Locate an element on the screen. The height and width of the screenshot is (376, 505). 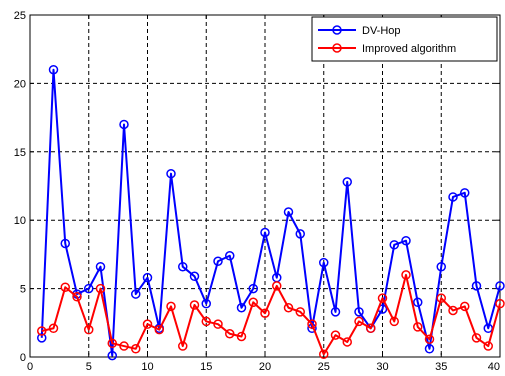
x-tick-label: 20 is located at coordinates (265, 367).